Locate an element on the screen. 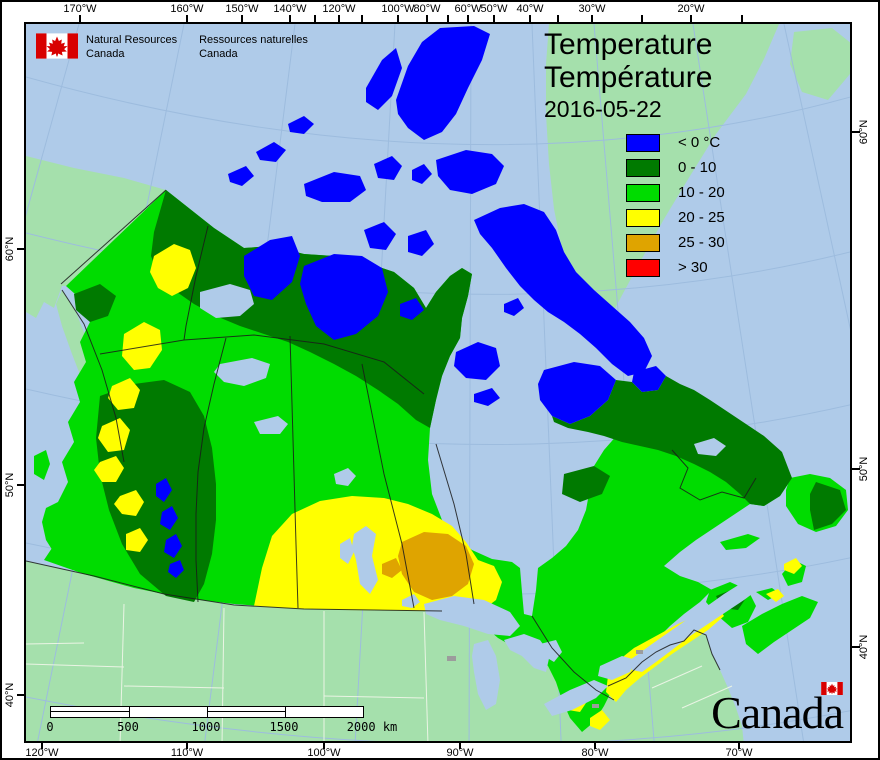 The width and height of the screenshot is (880, 760). title-english: Temperature is located at coordinates (628, 44).